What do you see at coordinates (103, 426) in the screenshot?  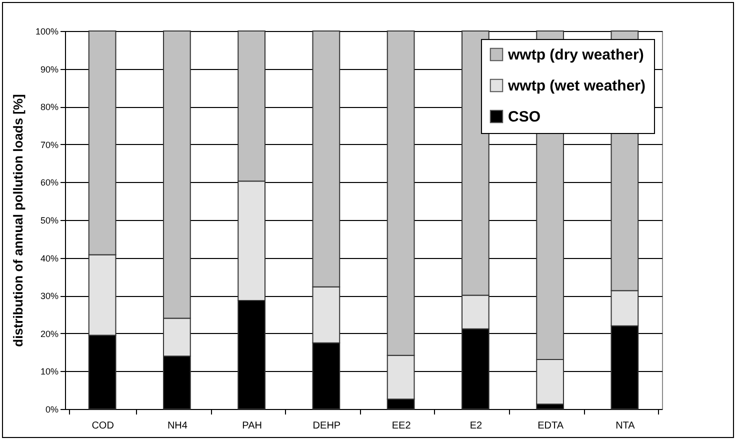 I see `x-tick-label: COD` at bounding box center [103, 426].